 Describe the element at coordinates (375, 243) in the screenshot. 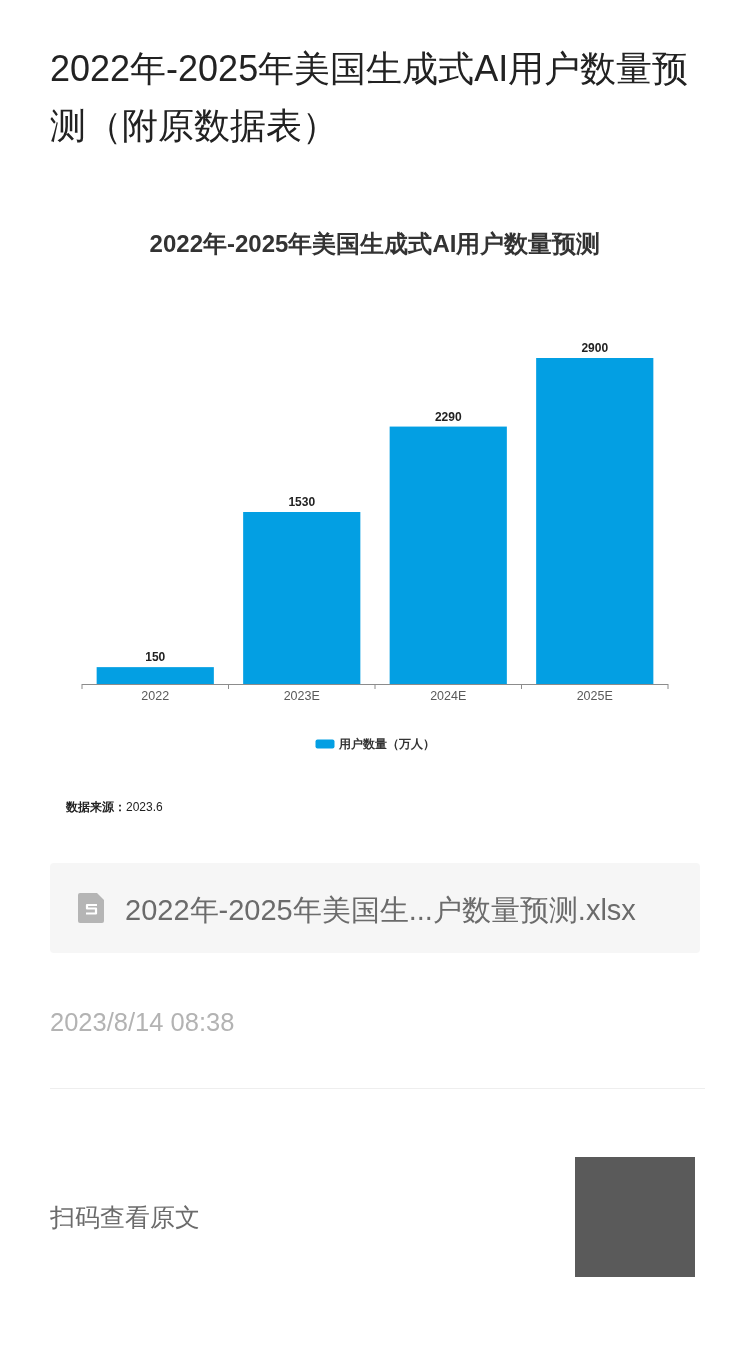

I see `chart-title: 2022年-2025年美国生成式AI用户数量预测` at that location.